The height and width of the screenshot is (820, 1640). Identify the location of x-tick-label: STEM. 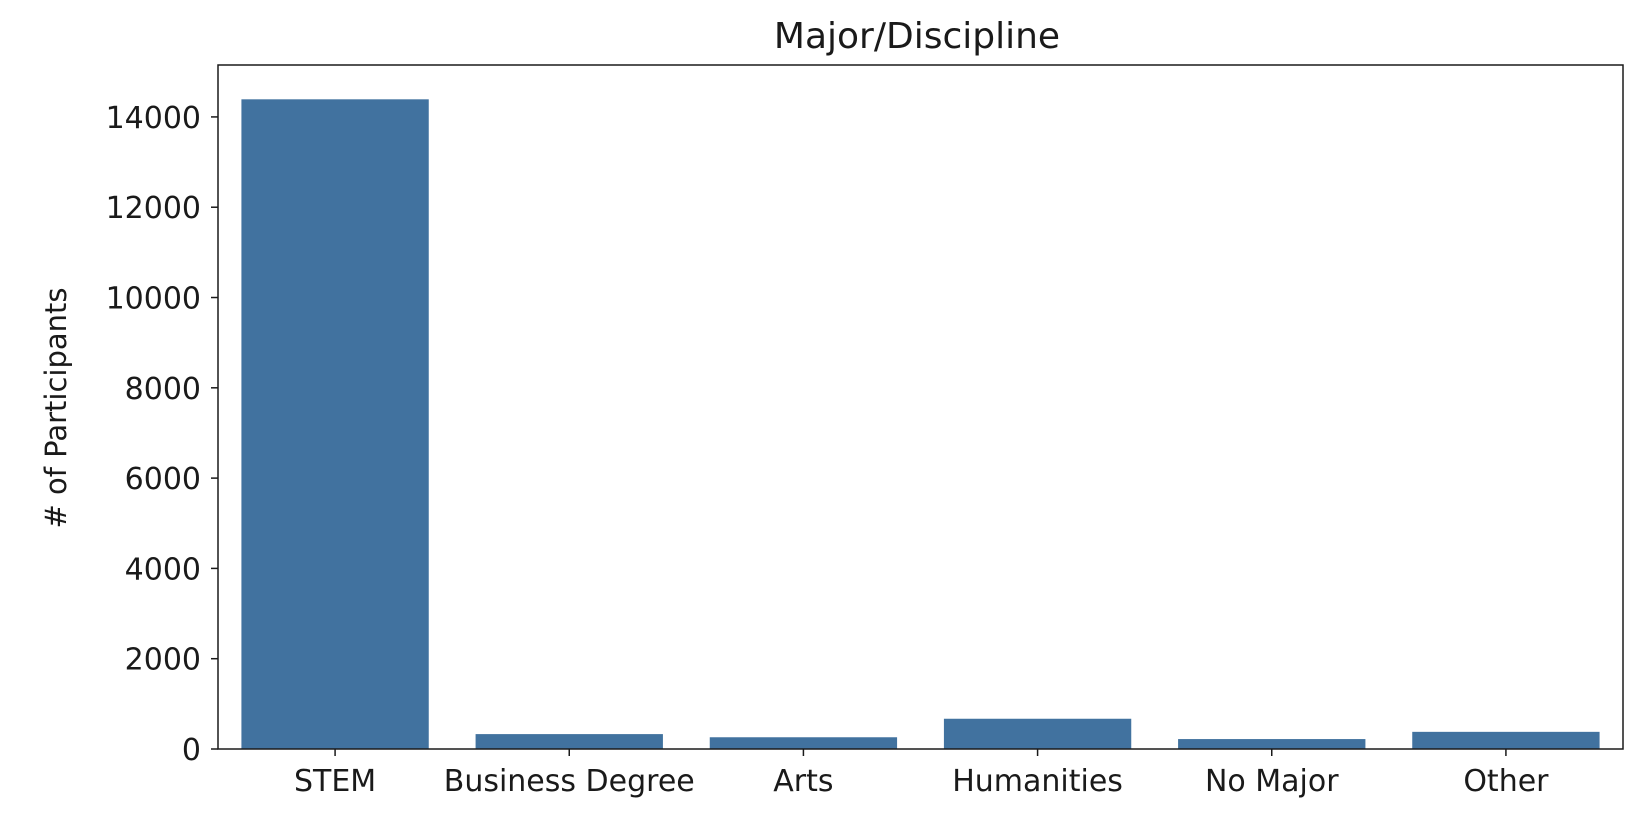
(335, 781).